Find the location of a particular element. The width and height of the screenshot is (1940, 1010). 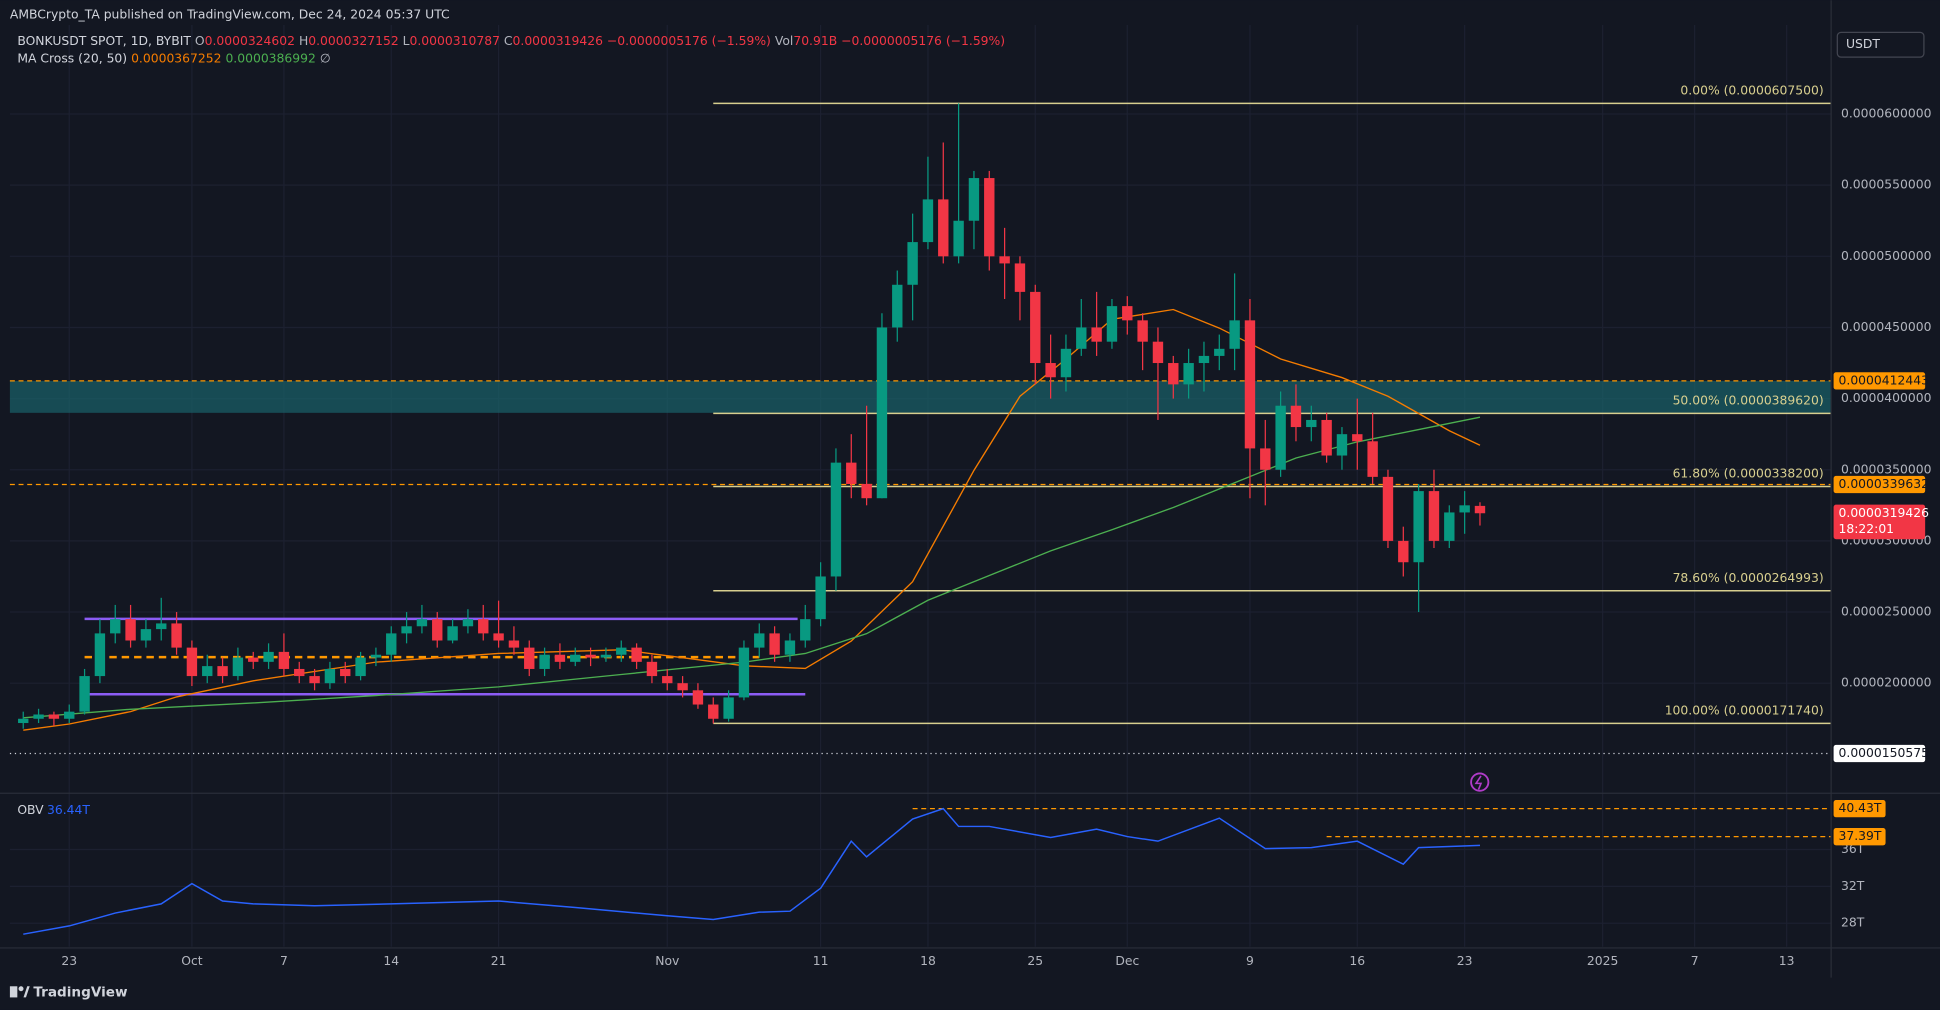

price-badge: 0.0000412443 is located at coordinates (1884, 380).